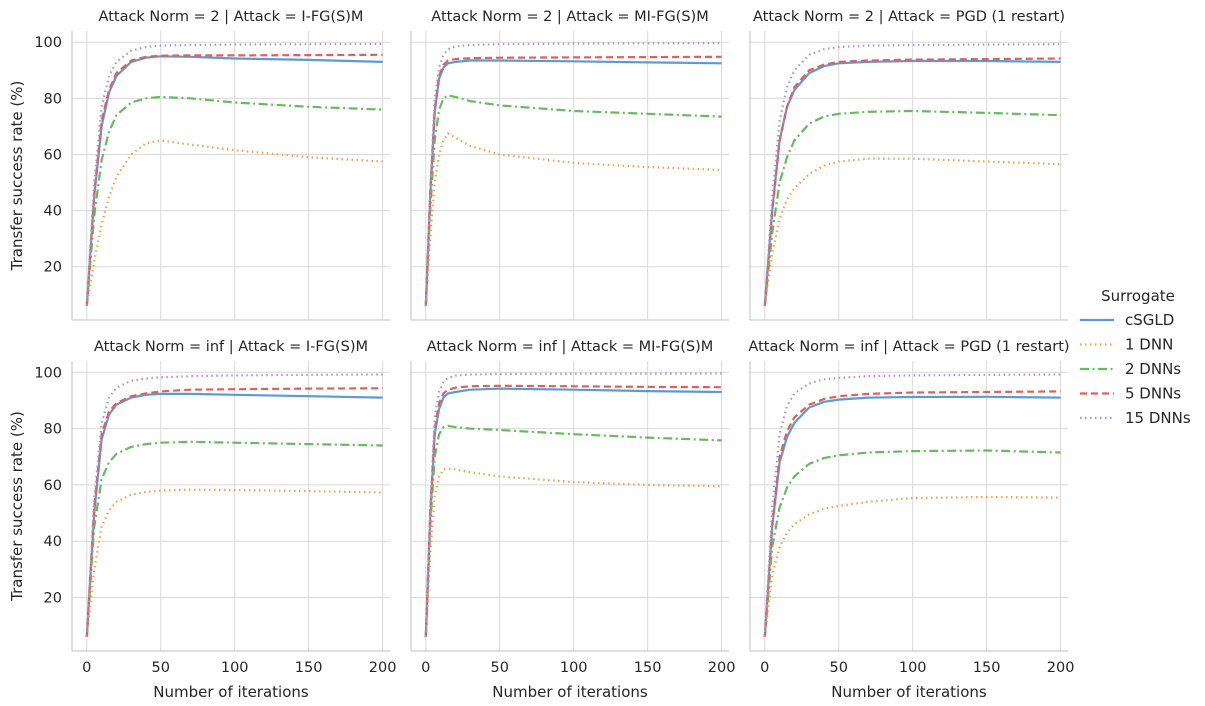  Describe the element at coordinates (1153, 369) in the screenshot. I see `legend-entry: 2 DNNs` at that location.